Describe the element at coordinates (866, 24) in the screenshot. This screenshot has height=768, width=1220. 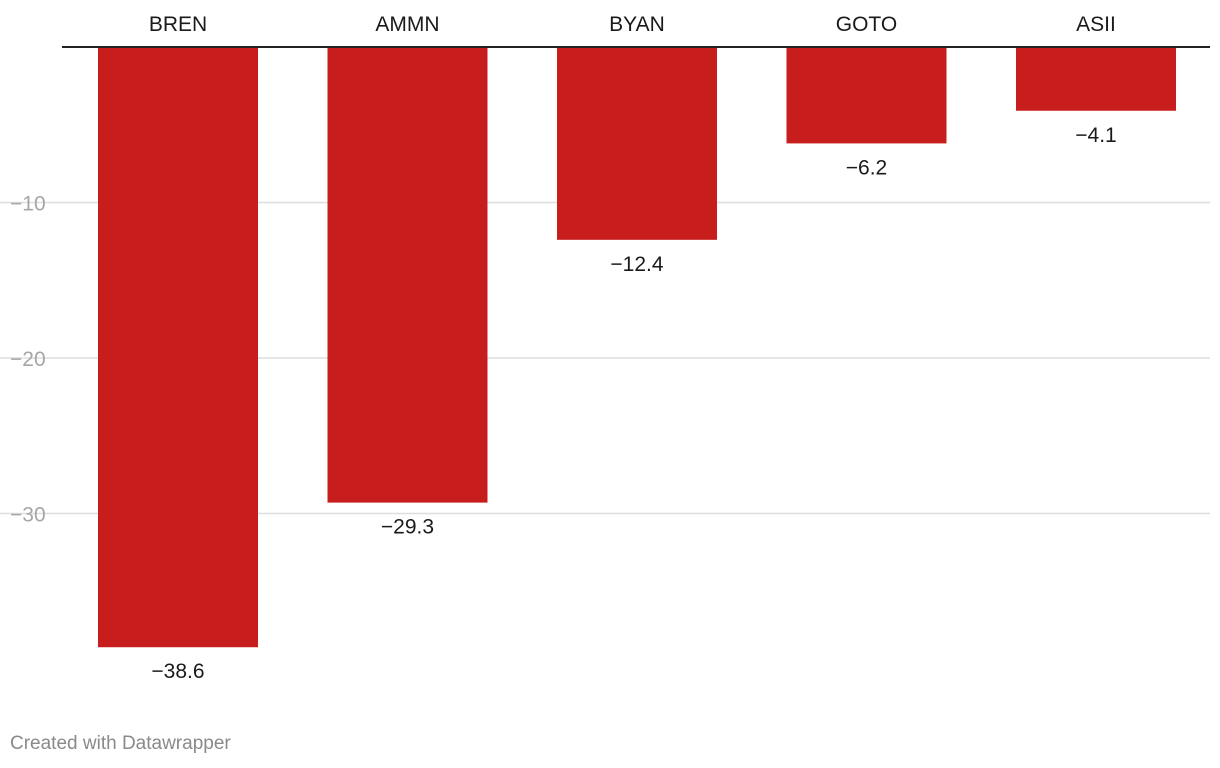
I see `category-label: GOTO` at that location.